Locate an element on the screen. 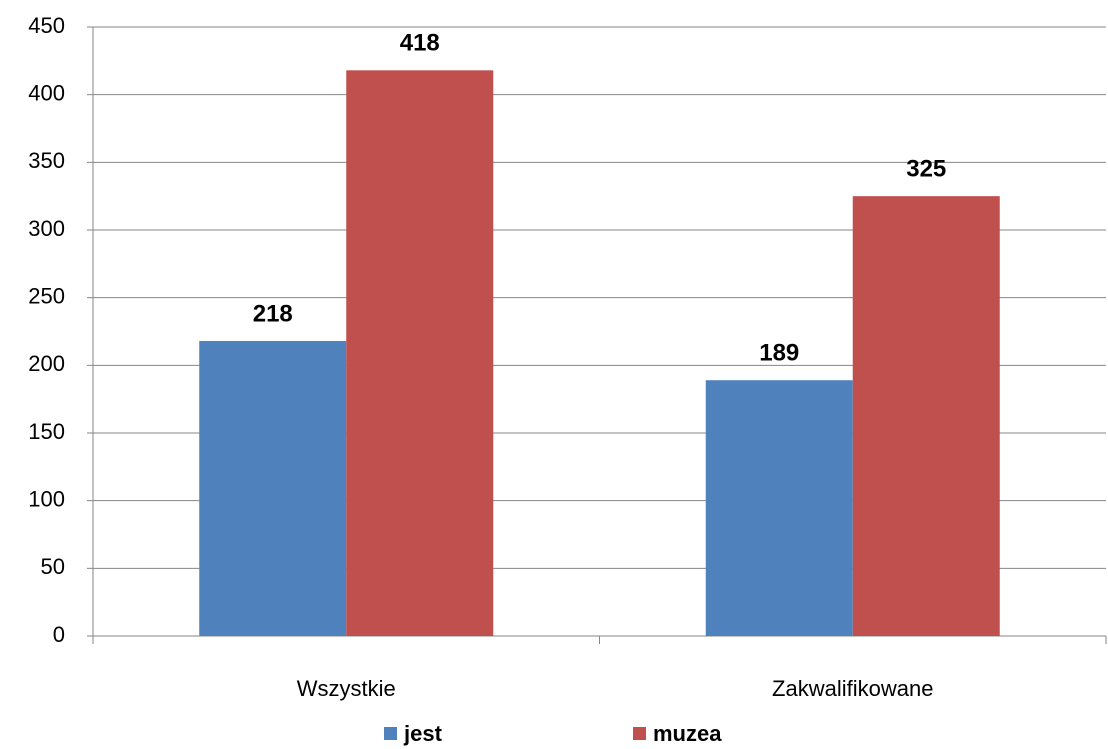 This screenshot has height=749, width=1108. y-tick-label: 350 is located at coordinates (46, 160).